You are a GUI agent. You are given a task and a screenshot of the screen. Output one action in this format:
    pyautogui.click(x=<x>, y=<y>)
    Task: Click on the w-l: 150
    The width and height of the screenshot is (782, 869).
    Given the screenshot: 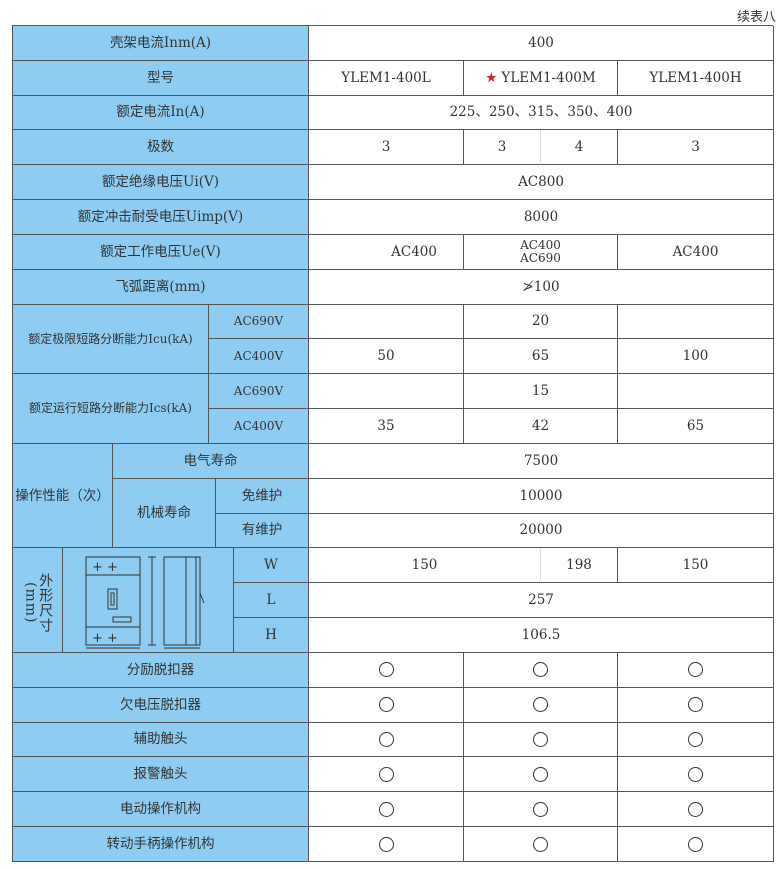 What is the action you would take?
    pyautogui.click(x=425, y=566)
    